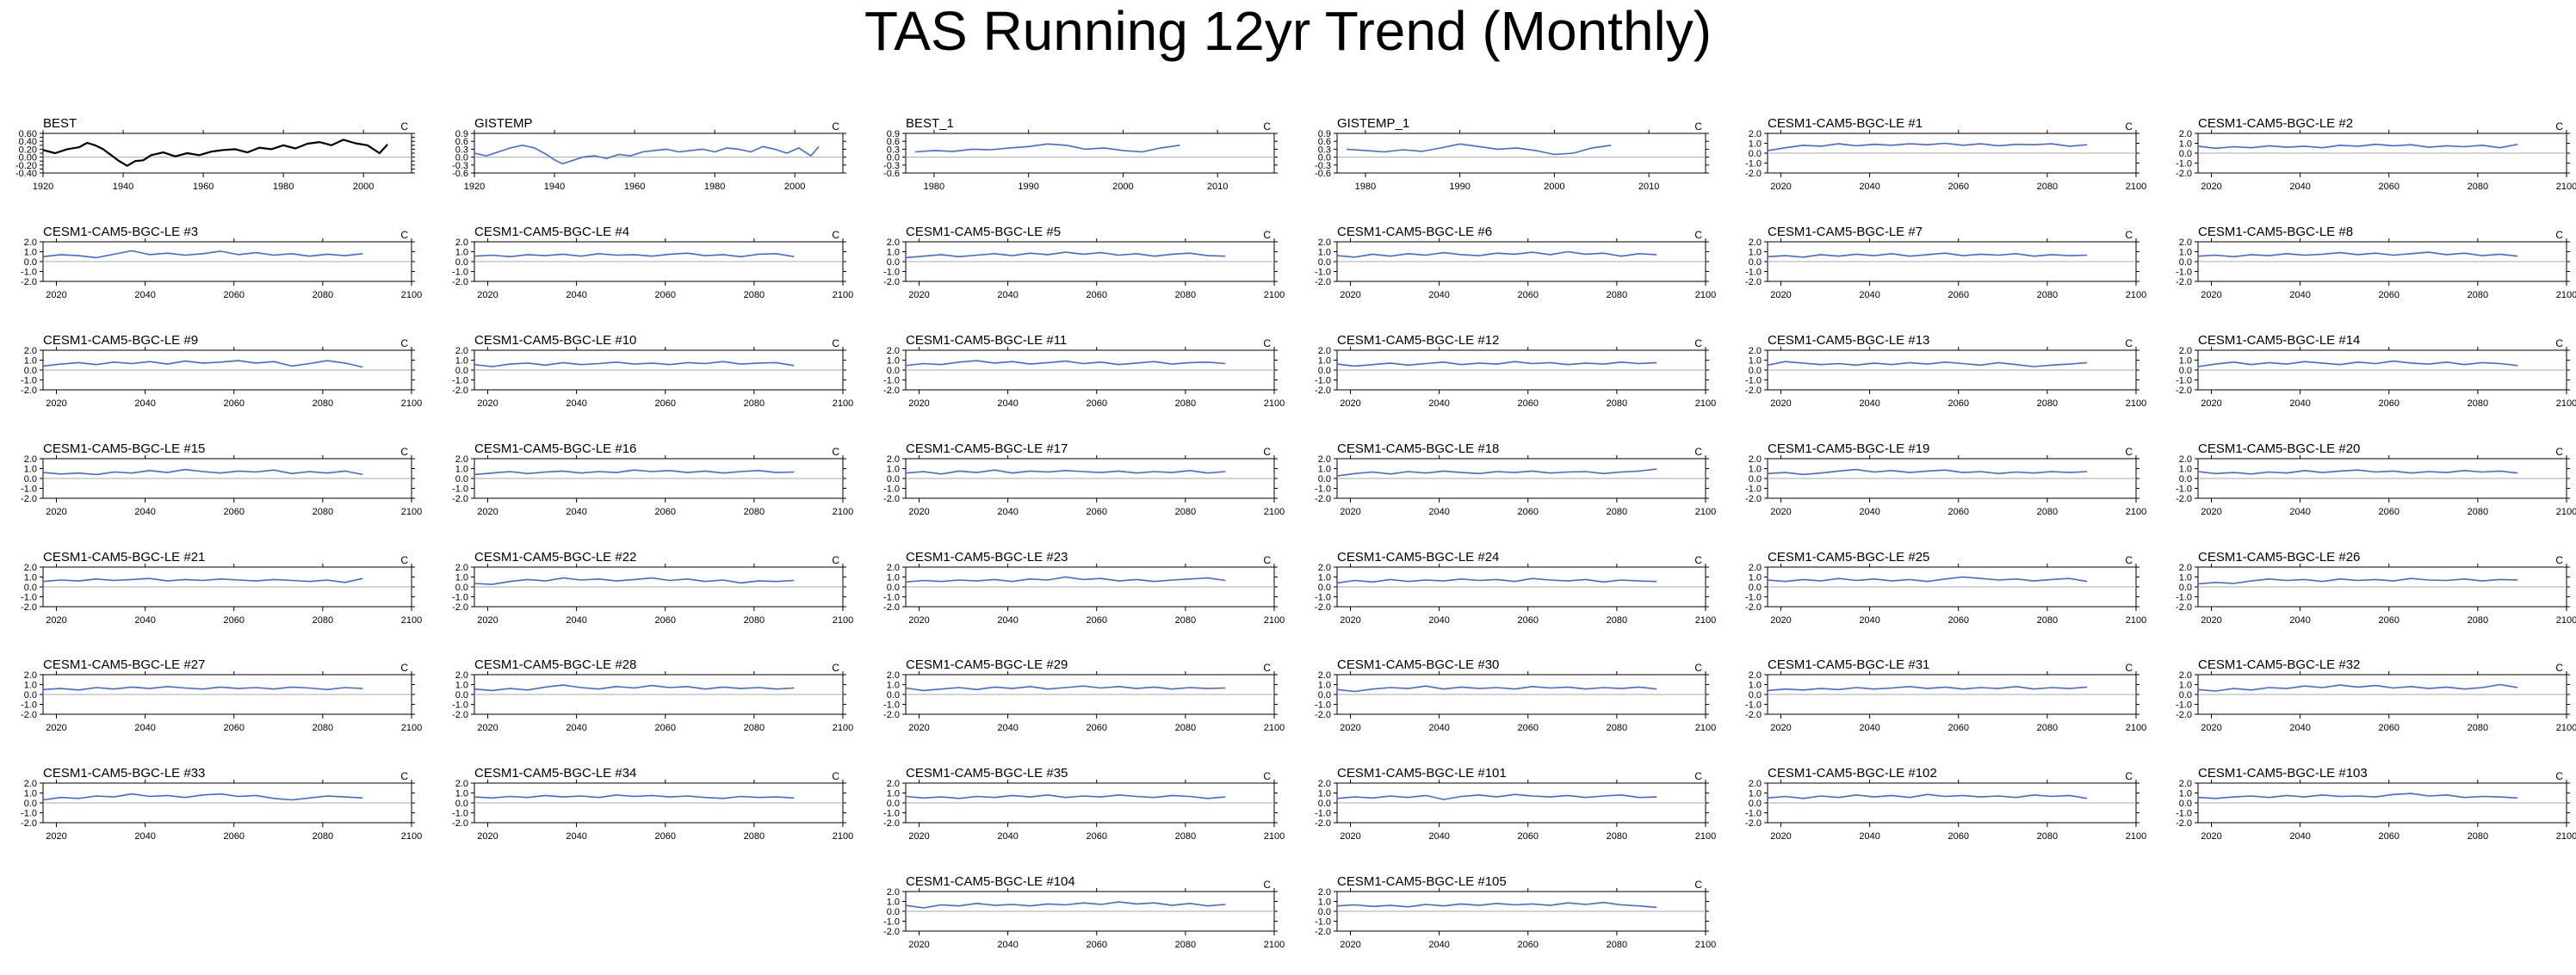 The width and height of the screenshot is (2576, 975). What do you see at coordinates (891, 166) in the screenshot?
I see `y-tick-label: -0.3` at bounding box center [891, 166].